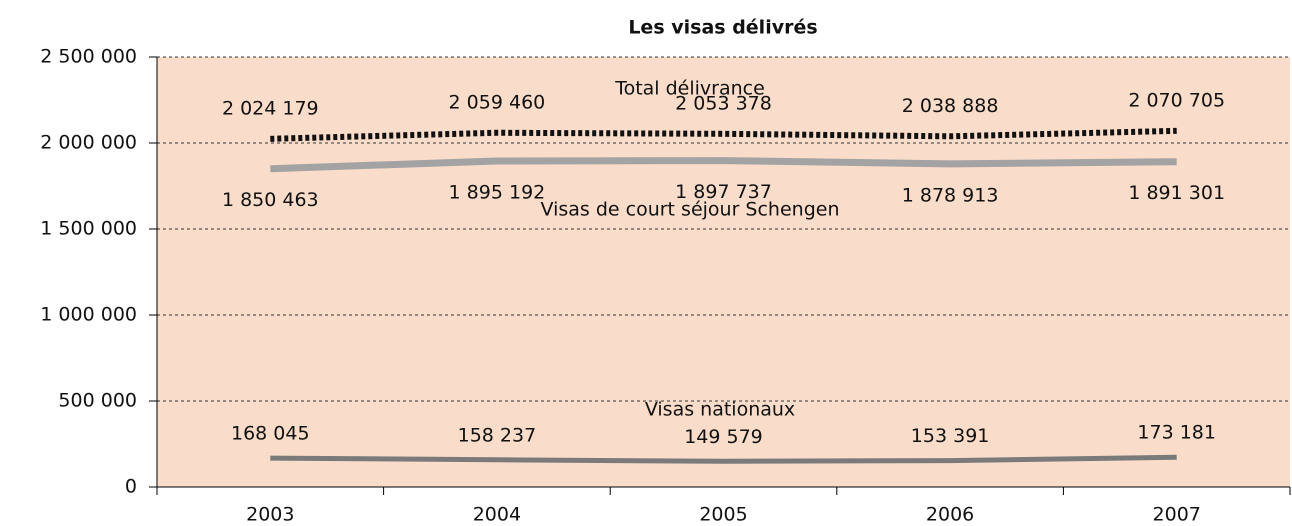 The height and width of the screenshot is (526, 1292). What do you see at coordinates (270, 200) in the screenshot?
I see `data-label: 1 850 463` at bounding box center [270, 200].